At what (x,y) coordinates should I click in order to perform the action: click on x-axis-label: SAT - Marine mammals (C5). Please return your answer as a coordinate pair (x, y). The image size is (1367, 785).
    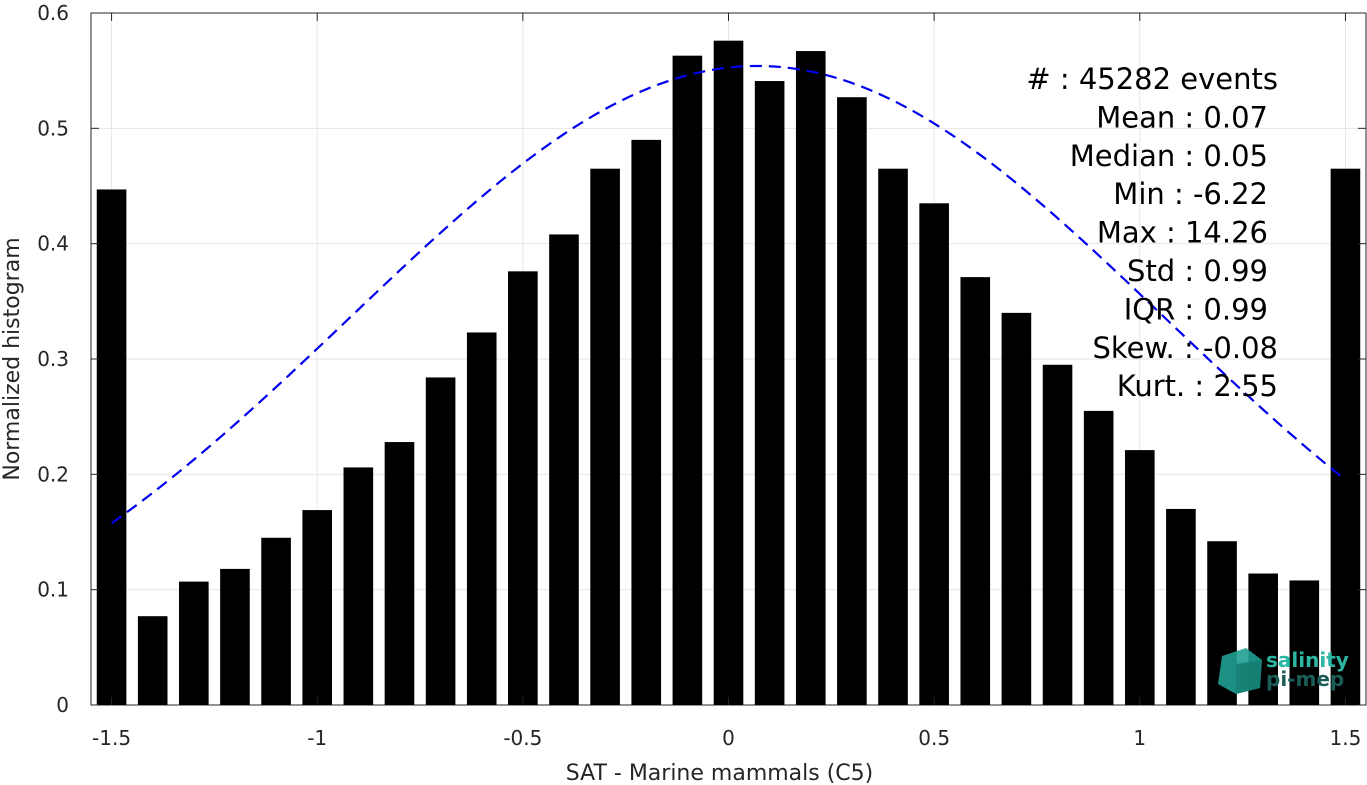
    Looking at the image, I should click on (720, 773).